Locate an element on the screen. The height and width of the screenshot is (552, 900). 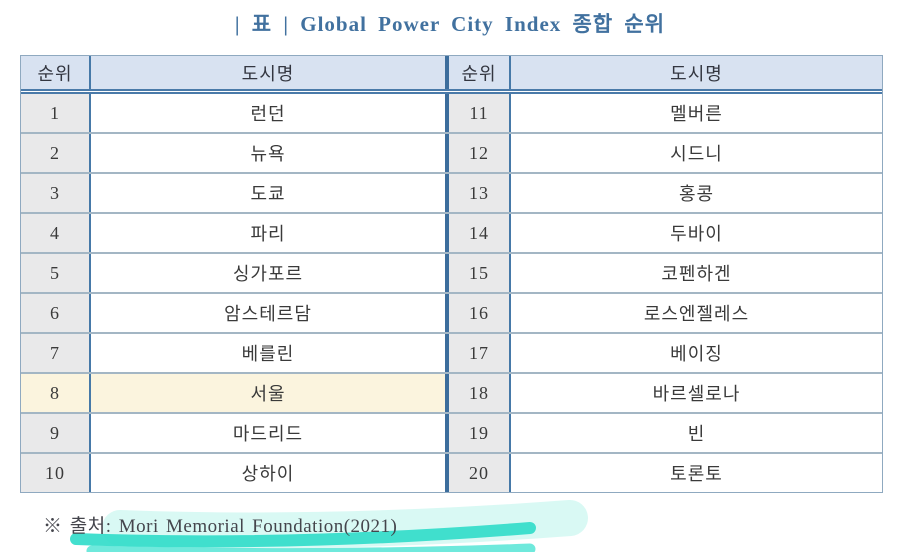
table-row: 4 파리 14 두바이 is located at coordinates (451, 234).